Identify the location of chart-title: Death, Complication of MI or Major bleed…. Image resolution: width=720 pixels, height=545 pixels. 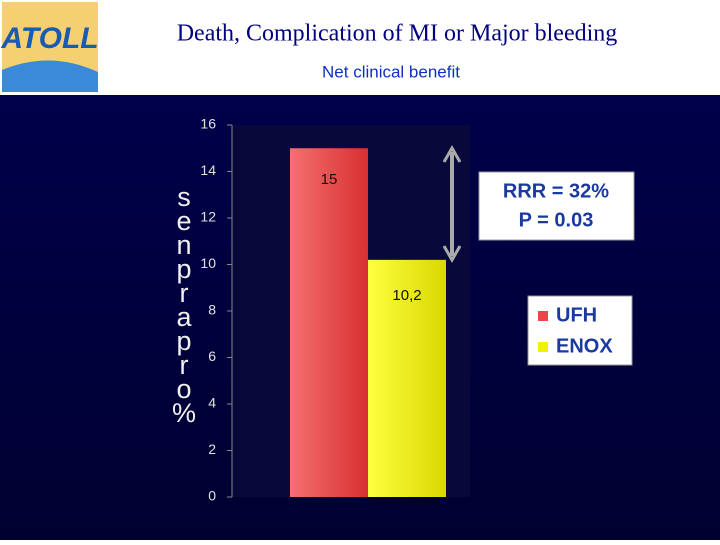
(397, 34).